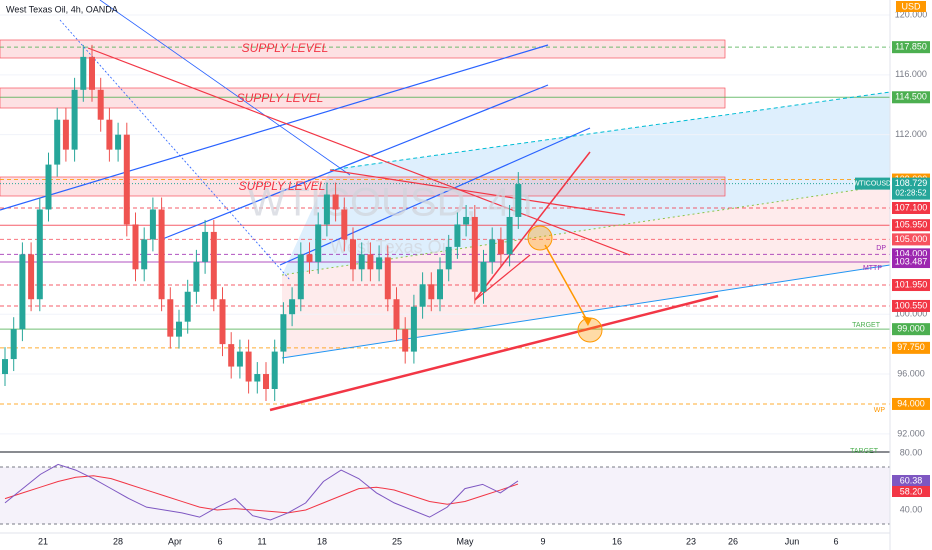 Image resolution: width=932 pixels, height=550 pixels. I want to click on price-label: 114.500, so click(911, 97).